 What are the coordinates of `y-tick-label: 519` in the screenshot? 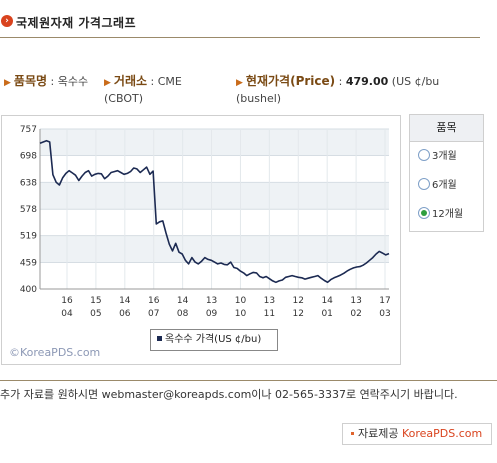 It's located at (28, 237).